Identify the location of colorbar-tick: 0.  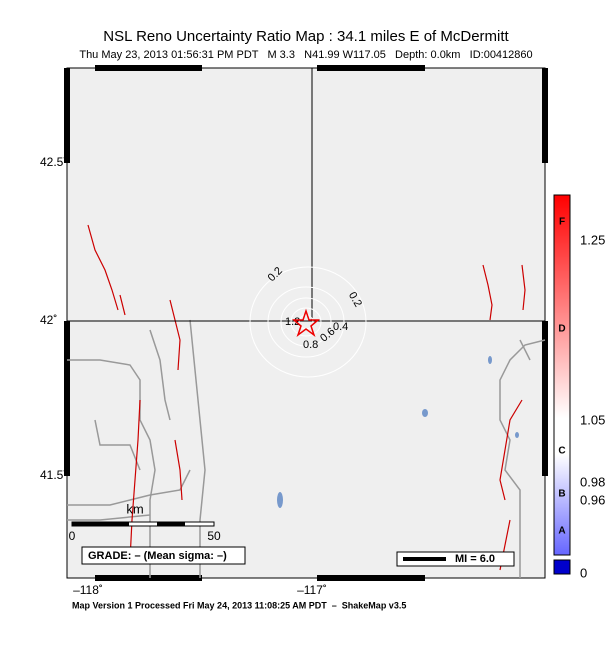
(583, 572).